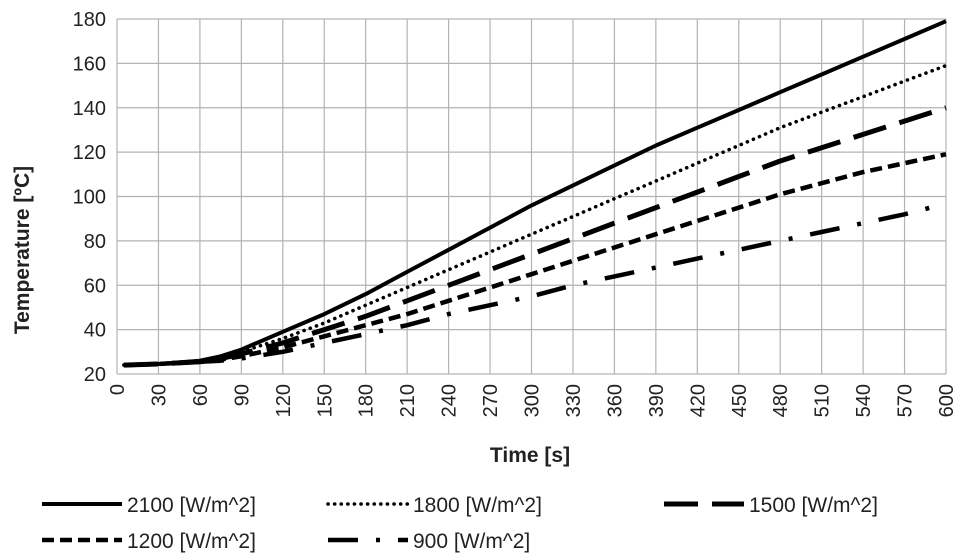  What do you see at coordinates (325, 400) in the screenshot?
I see `x-tick-label: 150` at bounding box center [325, 400].